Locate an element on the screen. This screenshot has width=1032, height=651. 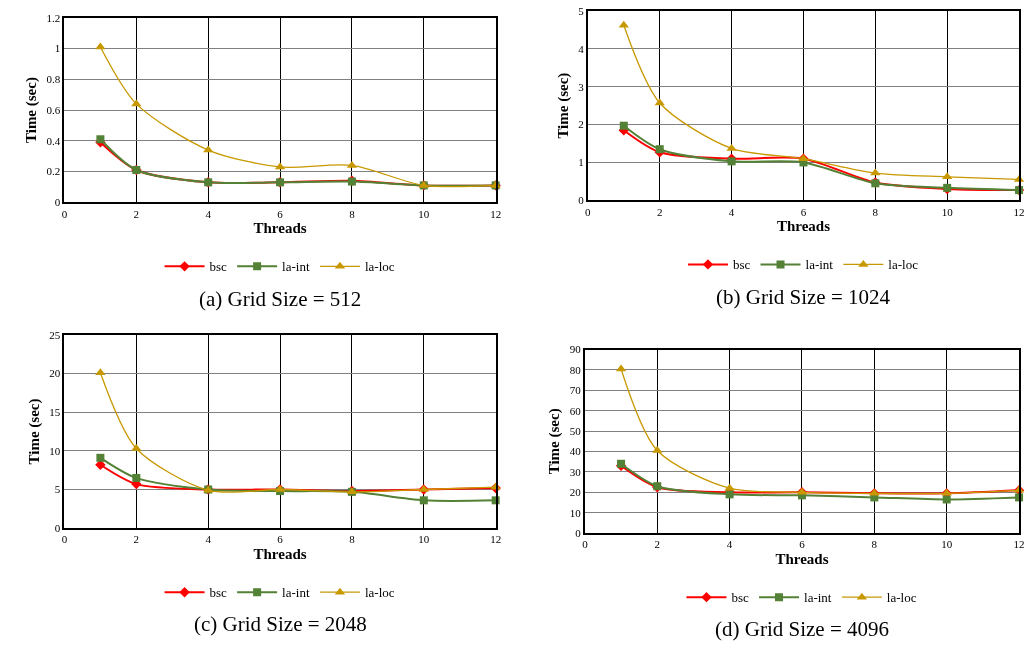
y-tick-label: 40 is located at coordinates (575, 451).